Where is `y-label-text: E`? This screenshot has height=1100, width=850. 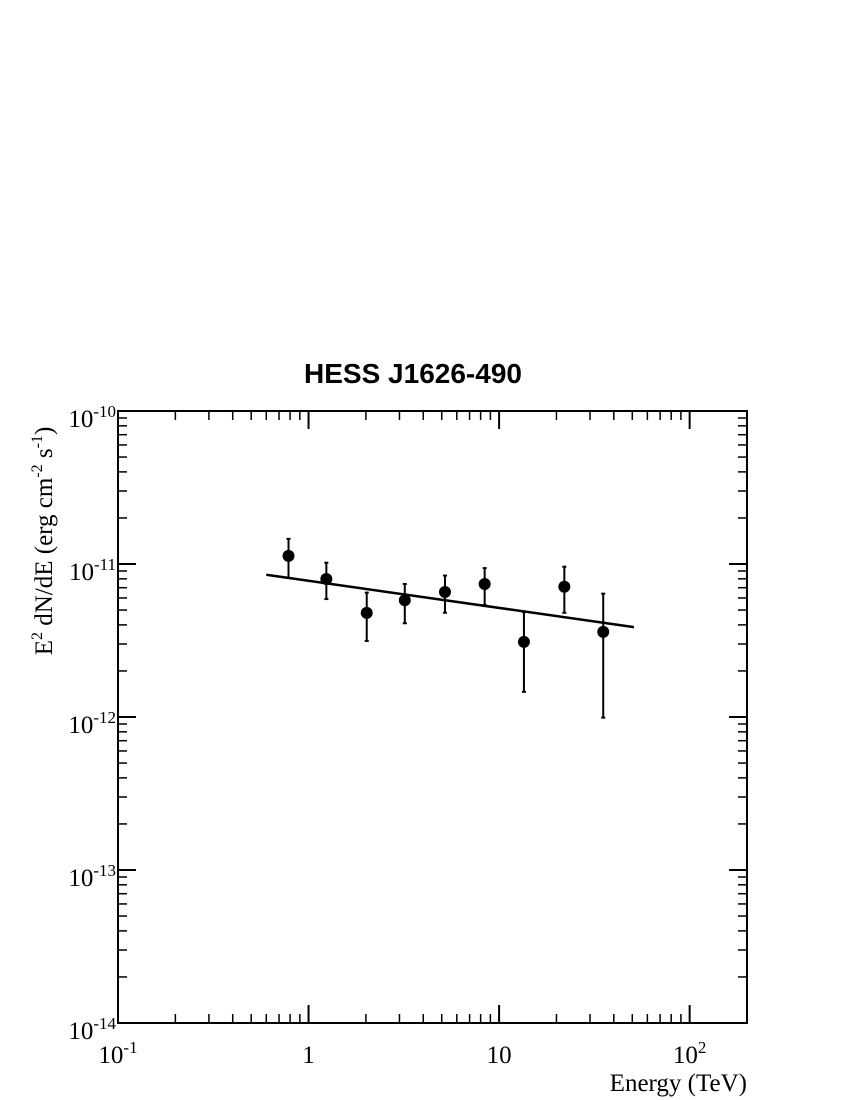
y-label-text: E is located at coordinates (44, 647).